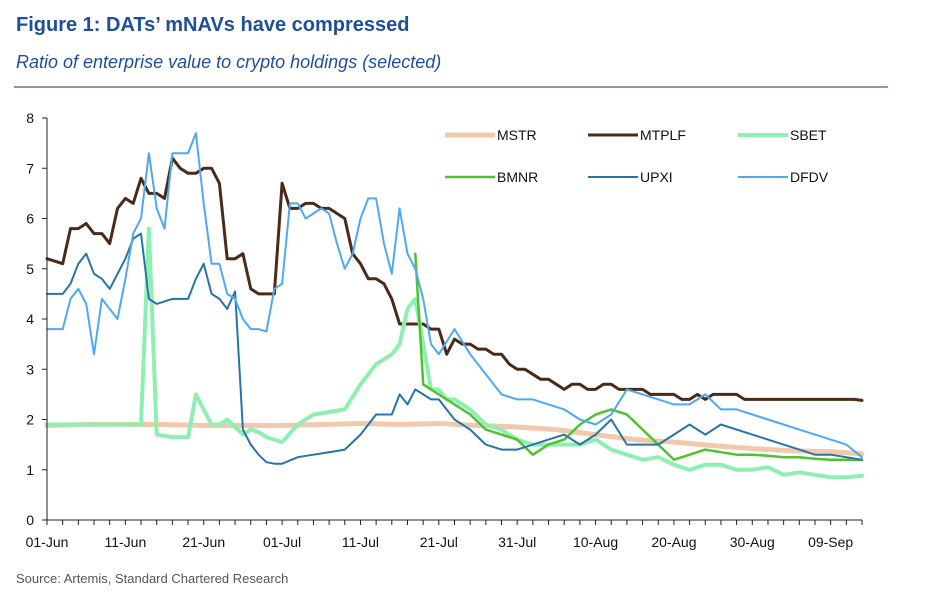  What do you see at coordinates (517, 135) in the screenshot?
I see `legend-label-mstr: MSTR` at bounding box center [517, 135].